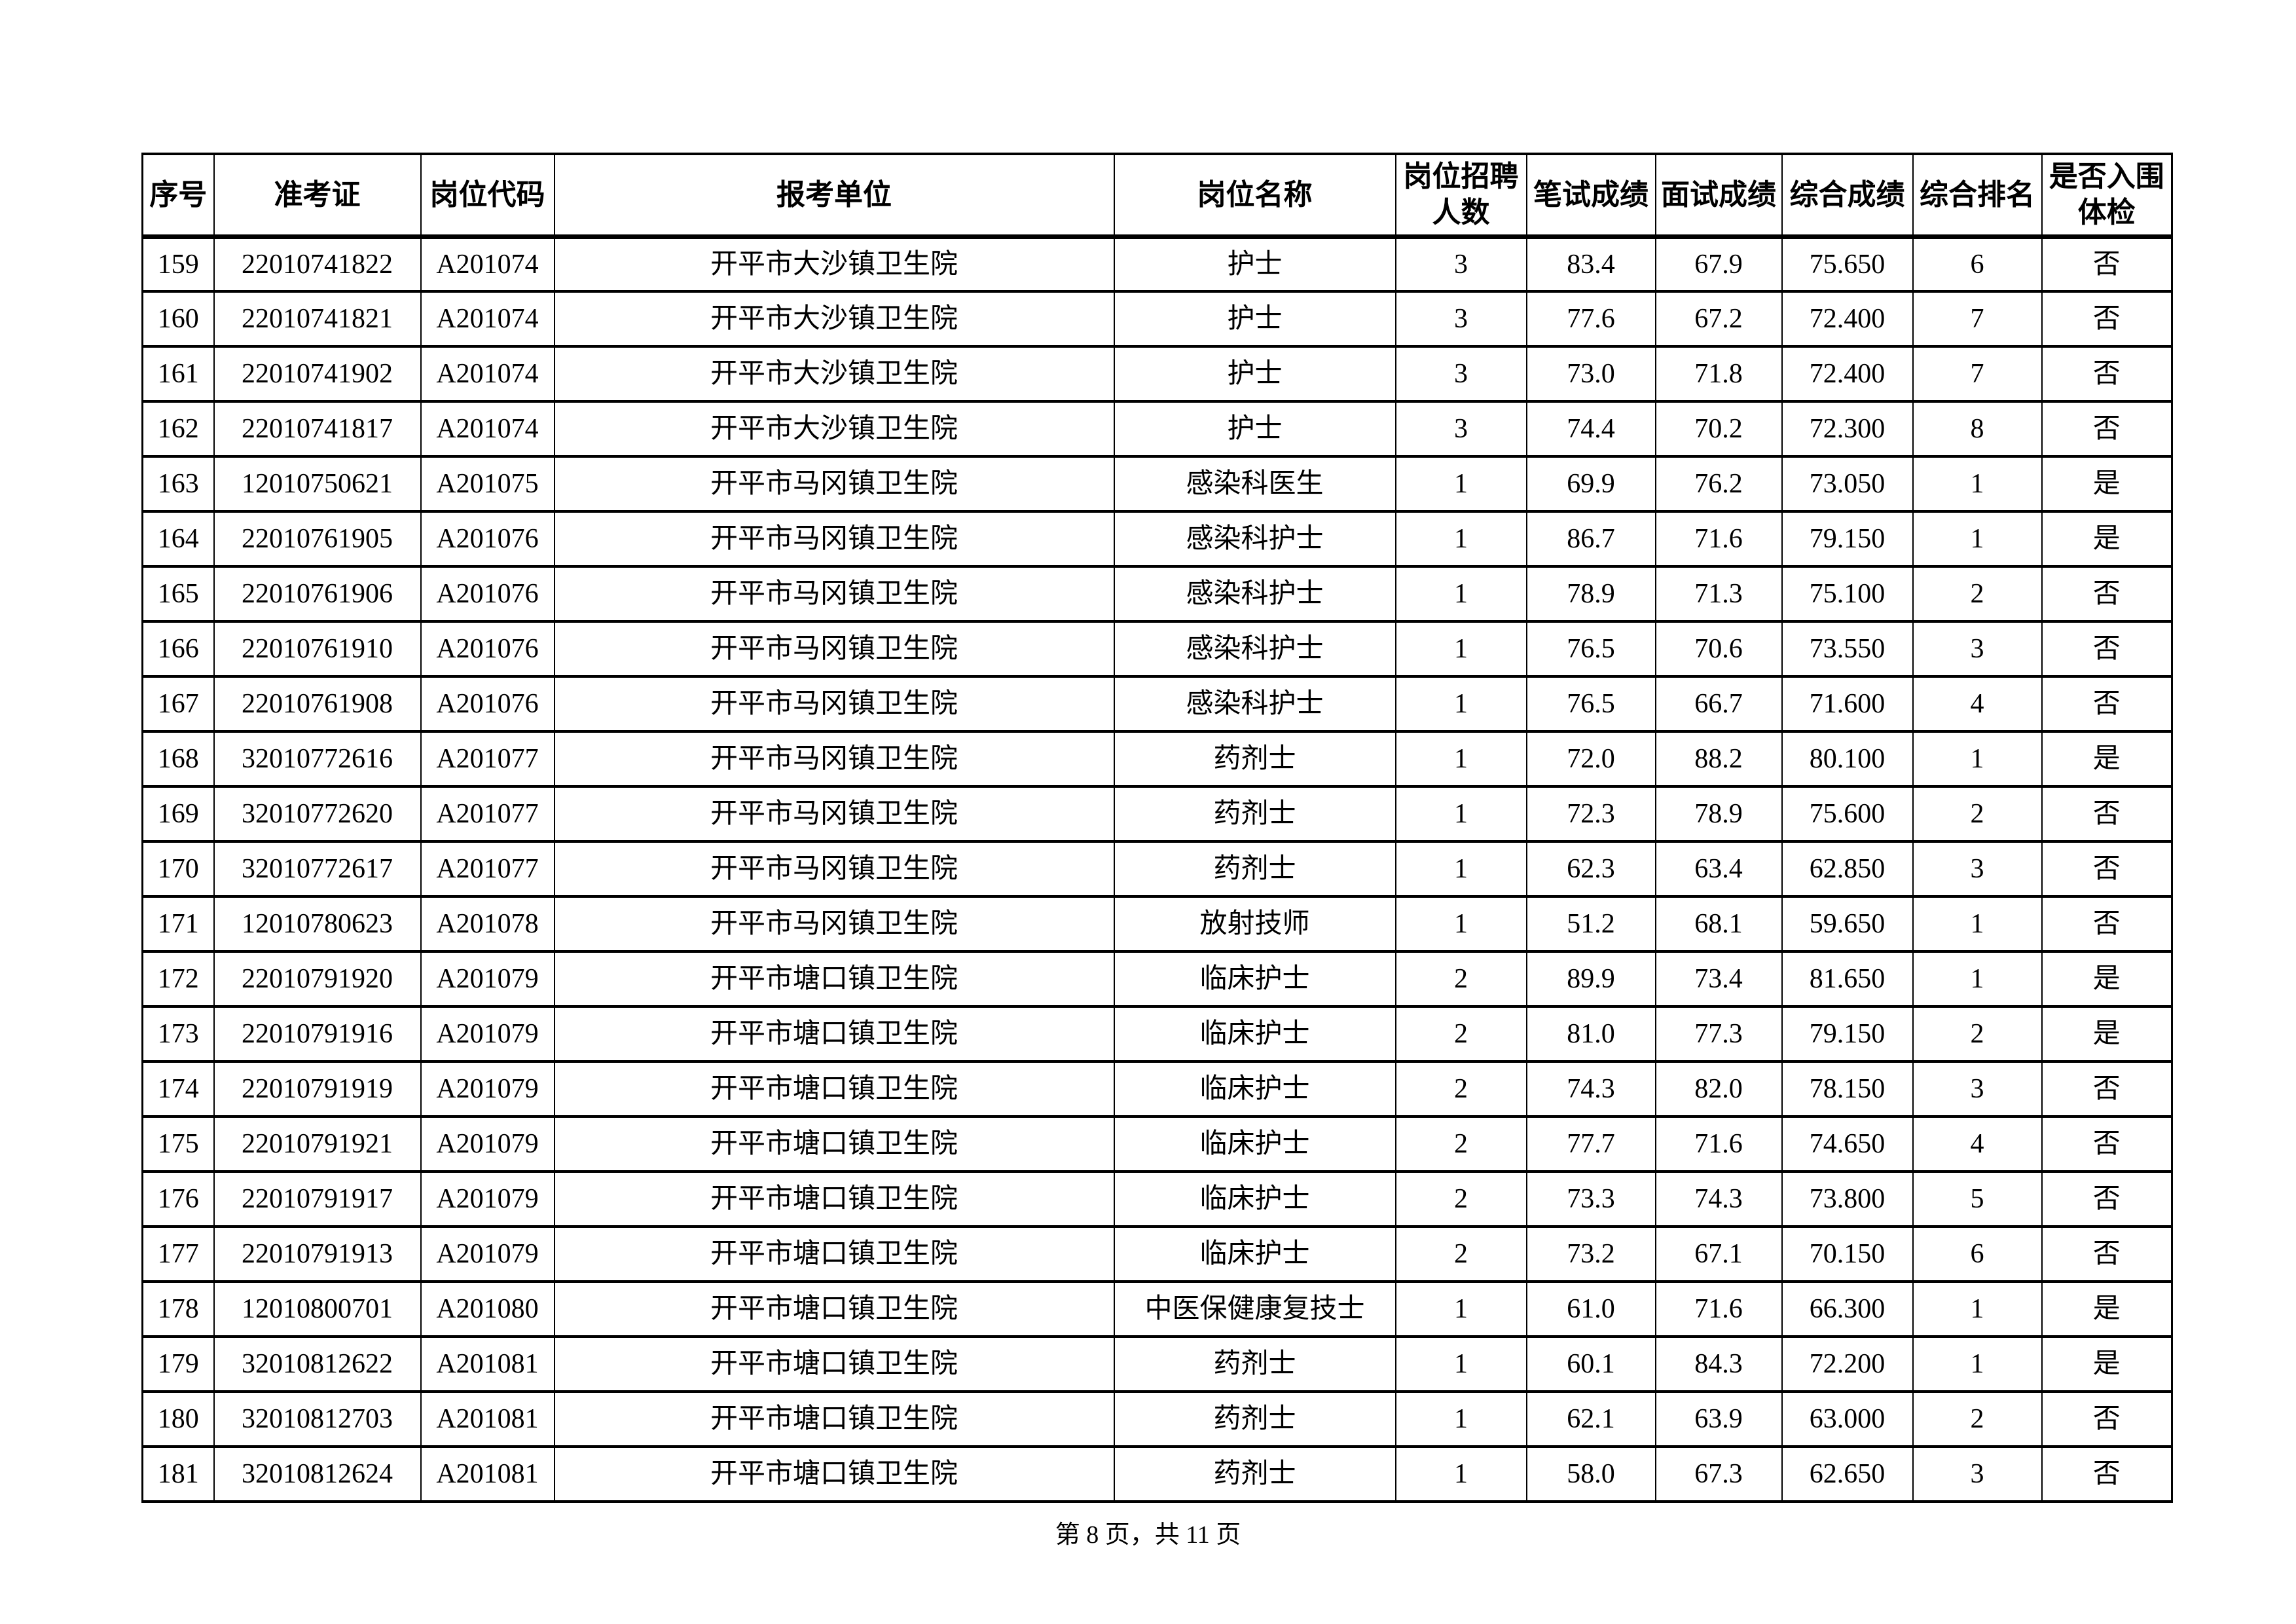  I want to click on header-recruit-count: 岗位招聘人数, so click(1460, 196).